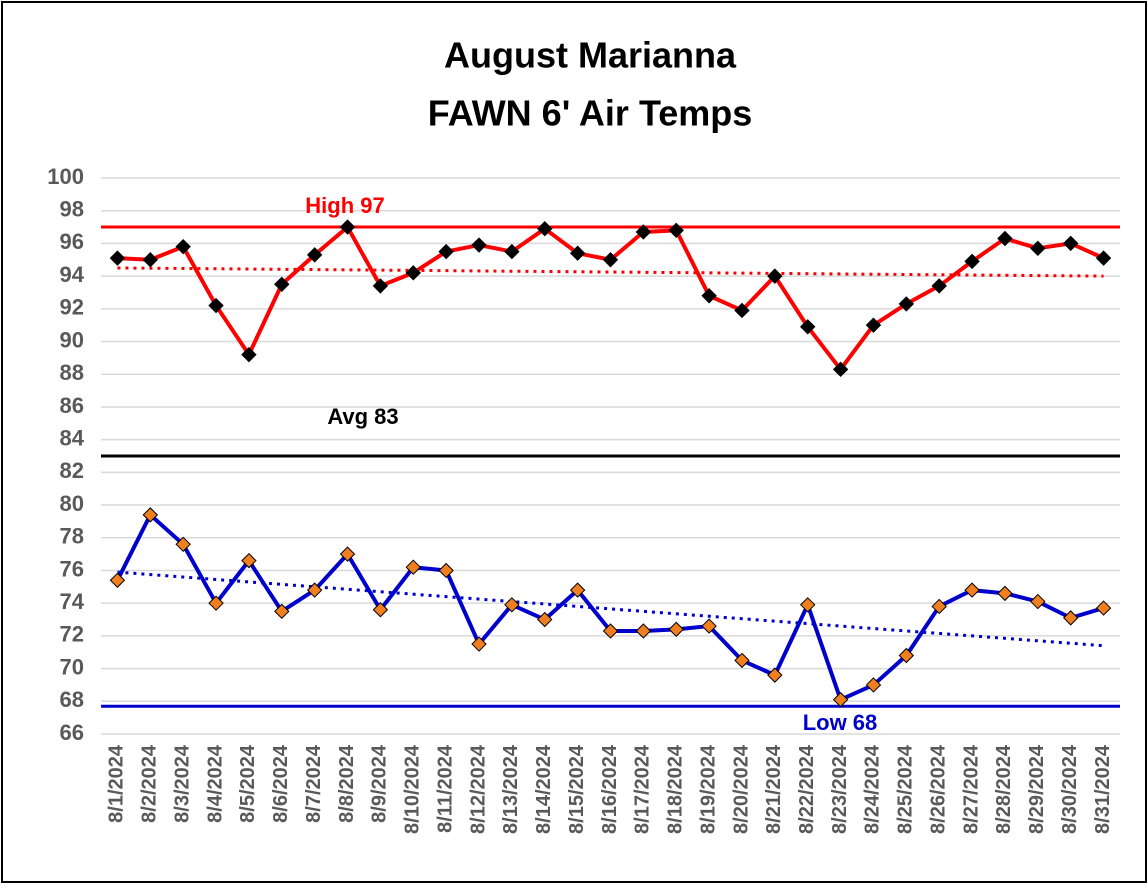  I want to click on x-tick-label: 8/20/2024, so click(741, 789).